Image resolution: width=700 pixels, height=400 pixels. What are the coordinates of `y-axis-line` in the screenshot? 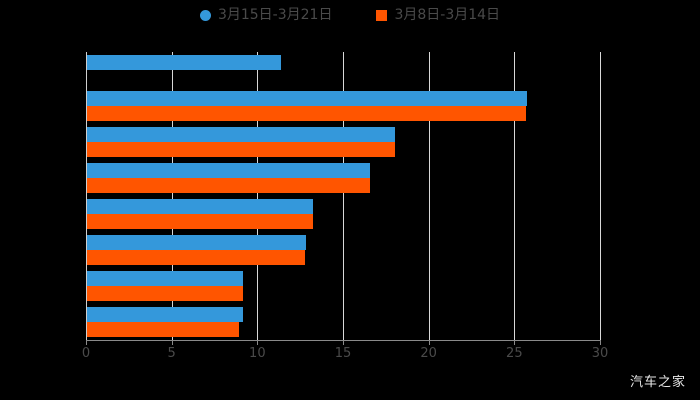 It's located at (86, 196).